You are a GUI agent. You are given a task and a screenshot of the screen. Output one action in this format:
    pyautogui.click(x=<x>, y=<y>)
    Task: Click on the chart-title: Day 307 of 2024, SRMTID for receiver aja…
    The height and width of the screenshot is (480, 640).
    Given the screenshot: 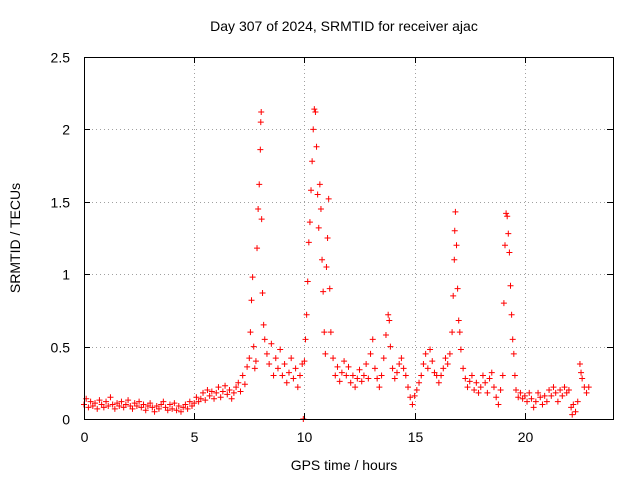 What is the action you would take?
    pyautogui.click(x=344, y=26)
    